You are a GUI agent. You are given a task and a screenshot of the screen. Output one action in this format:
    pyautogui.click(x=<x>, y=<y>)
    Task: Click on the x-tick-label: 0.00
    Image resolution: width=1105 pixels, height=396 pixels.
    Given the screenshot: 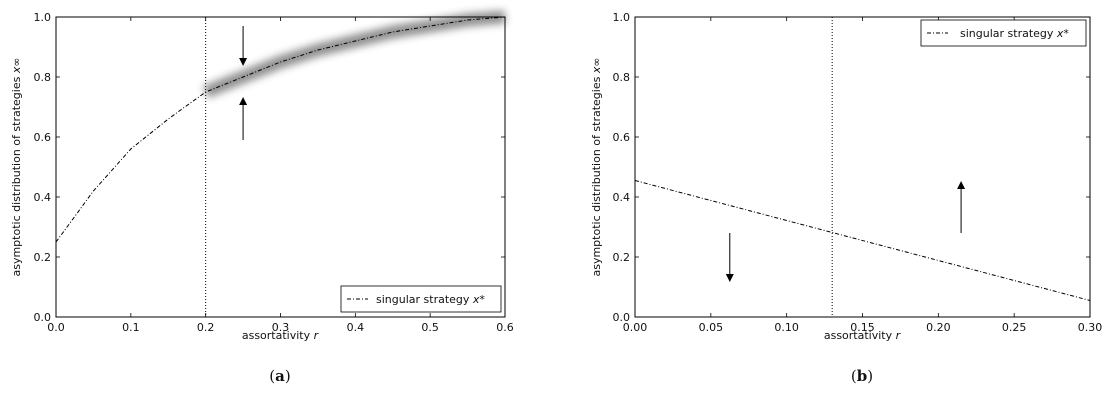 What is the action you would take?
    pyautogui.click(x=635, y=327)
    